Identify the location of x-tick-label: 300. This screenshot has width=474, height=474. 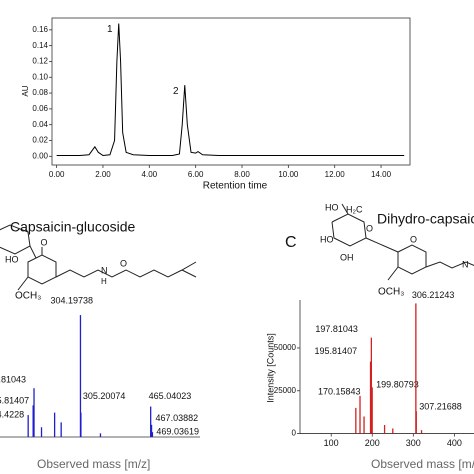
(413, 443).